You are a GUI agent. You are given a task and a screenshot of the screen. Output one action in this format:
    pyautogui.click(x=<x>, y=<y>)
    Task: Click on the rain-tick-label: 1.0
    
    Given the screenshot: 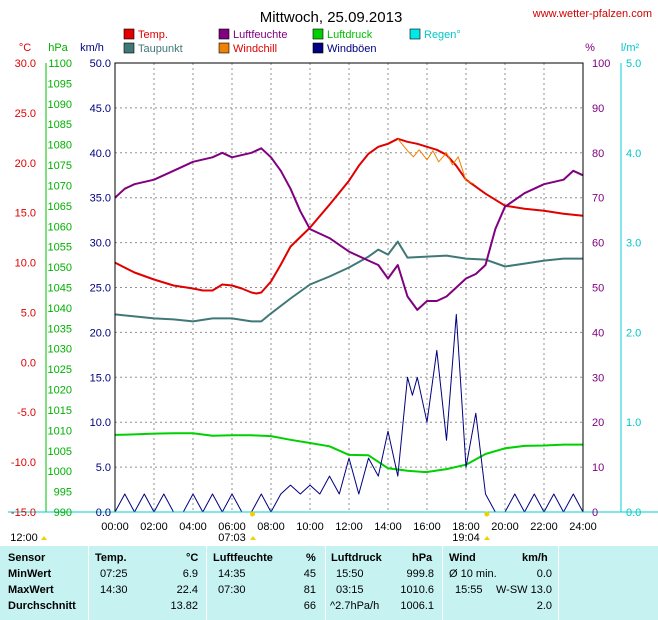 What is the action you would take?
    pyautogui.click(x=633, y=423)
    